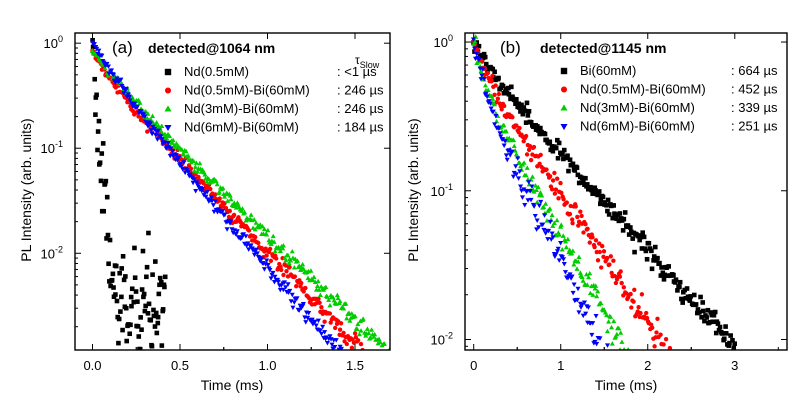 The width and height of the screenshot is (805, 402). Describe the element at coordinates (564, 89) in the screenshot. I see `legend-marker` at that location.